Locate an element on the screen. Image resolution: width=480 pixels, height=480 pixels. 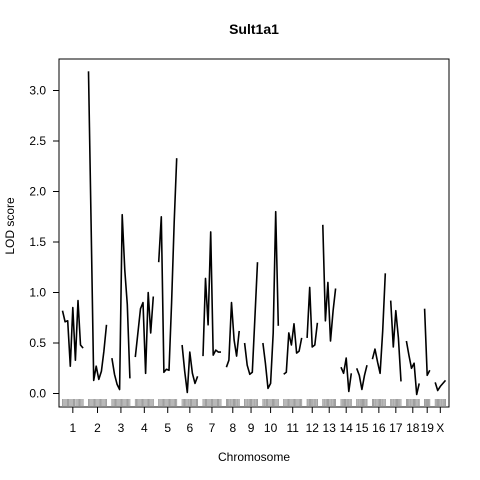
y-tick-label: 1.5 is located at coordinates (37, 242).